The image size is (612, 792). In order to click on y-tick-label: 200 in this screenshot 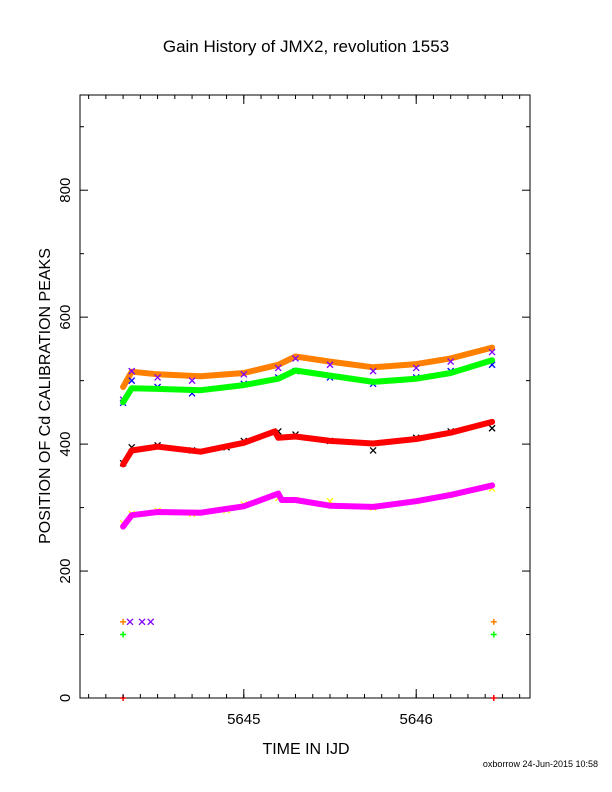, I will do `click(65, 571)`.